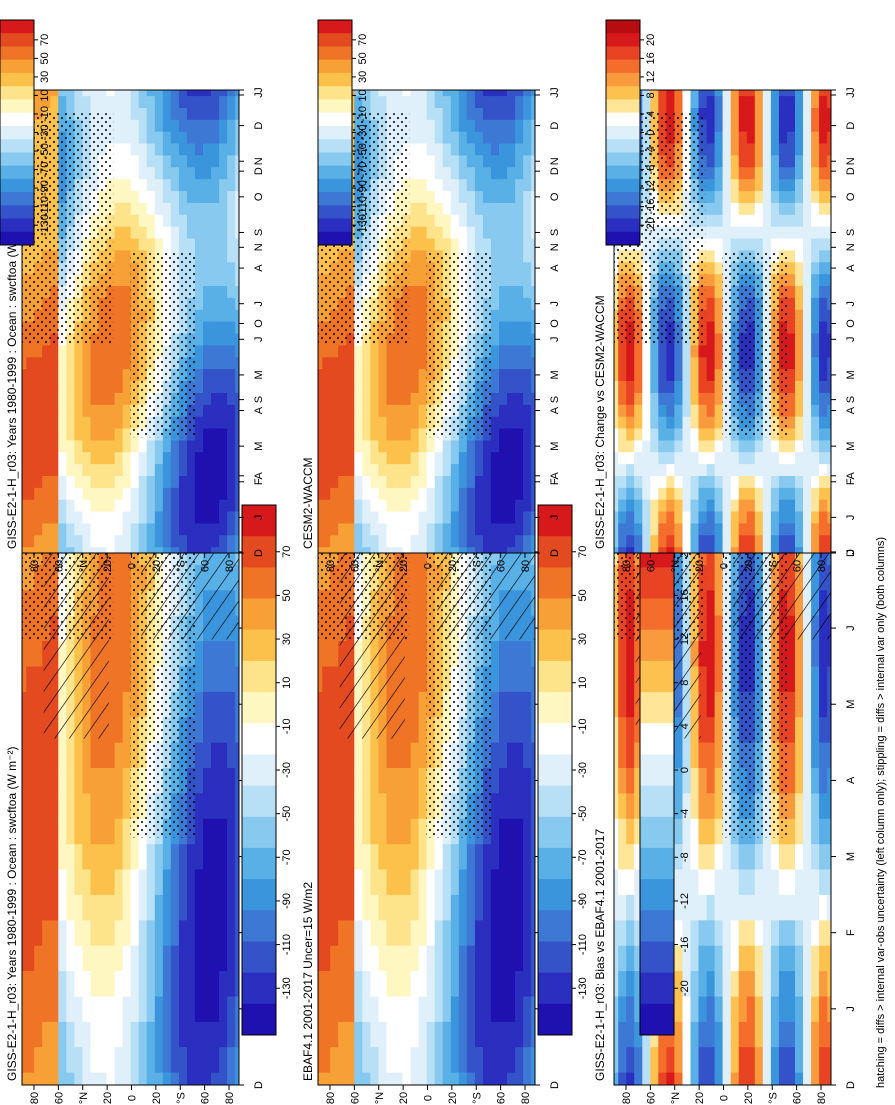  What do you see at coordinates (685, 857) in the screenshot?
I see `colorbar-label: -8` at bounding box center [685, 857].